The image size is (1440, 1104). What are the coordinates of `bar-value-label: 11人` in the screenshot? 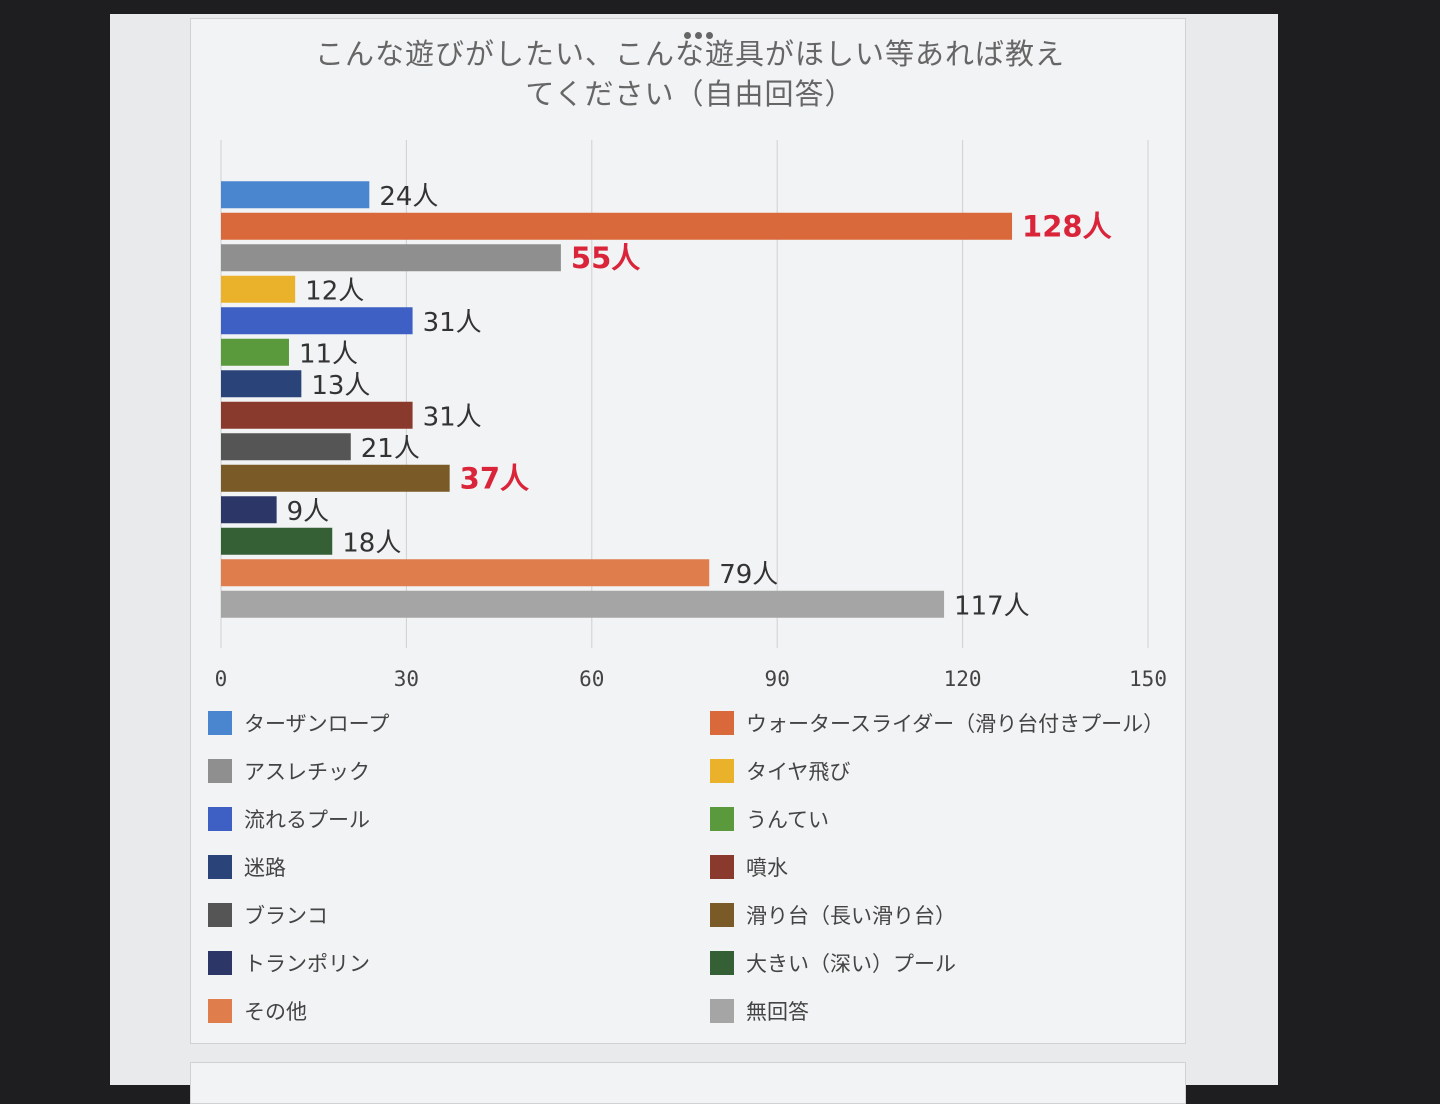 It's located at (328, 354).